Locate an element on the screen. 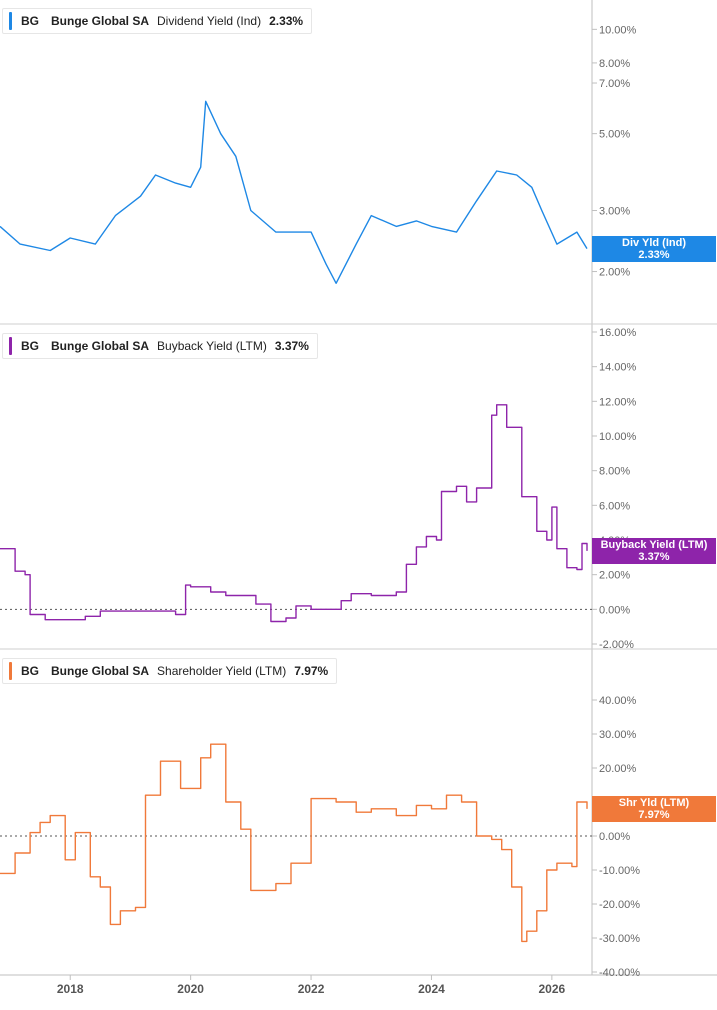 This screenshot has width=717, height=1010. badge-value: 3.37% is located at coordinates (654, 556).